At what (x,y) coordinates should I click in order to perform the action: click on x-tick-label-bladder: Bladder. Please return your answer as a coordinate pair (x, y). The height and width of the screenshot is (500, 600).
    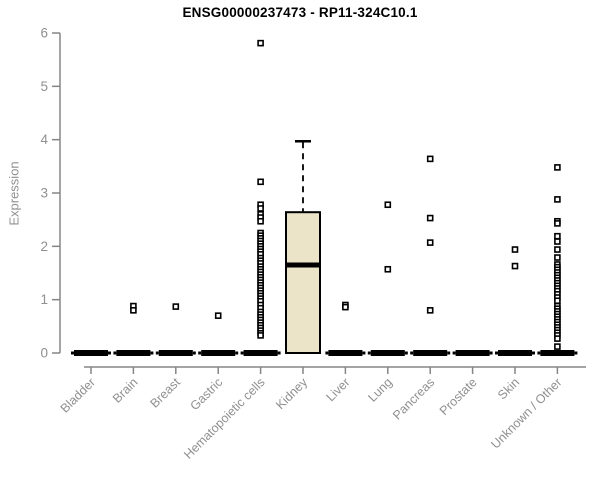
    Looking at the image, I should click on (78, 395).